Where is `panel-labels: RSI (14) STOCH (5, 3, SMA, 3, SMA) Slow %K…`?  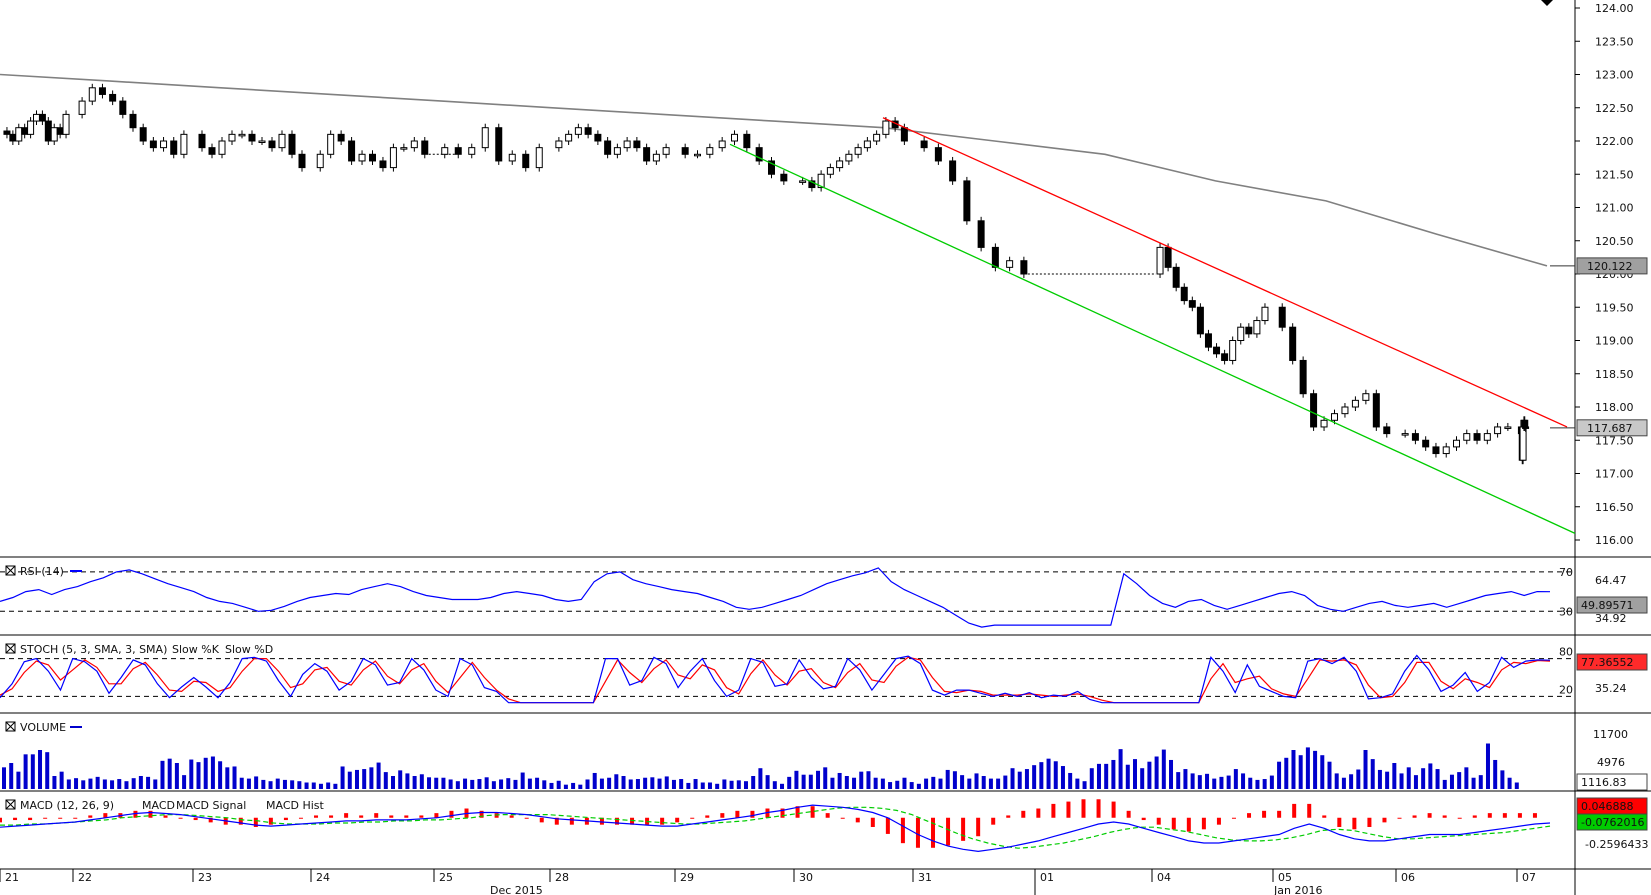 panel-labels: RSI (14) STOCH (5, 3, SMA, 3, SMA) Slow %K… is located at coordinates (165, 688).